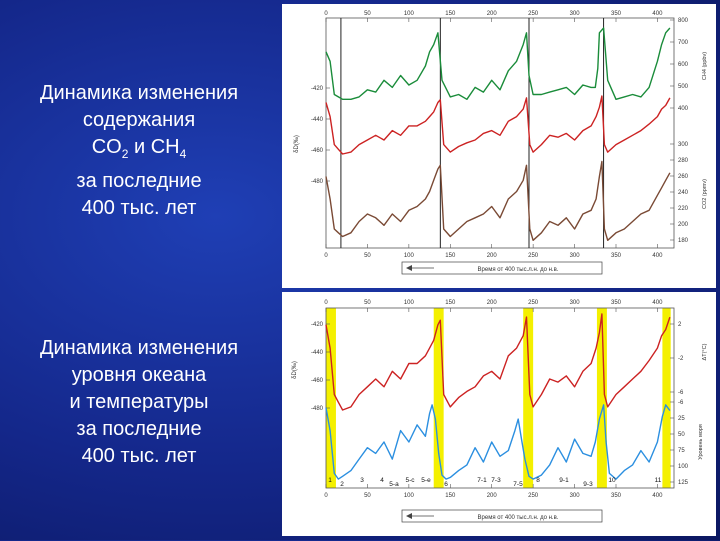 This screenshot has height=541, width=720. I want to click on caption-line: и температуры, so click(139, 402).